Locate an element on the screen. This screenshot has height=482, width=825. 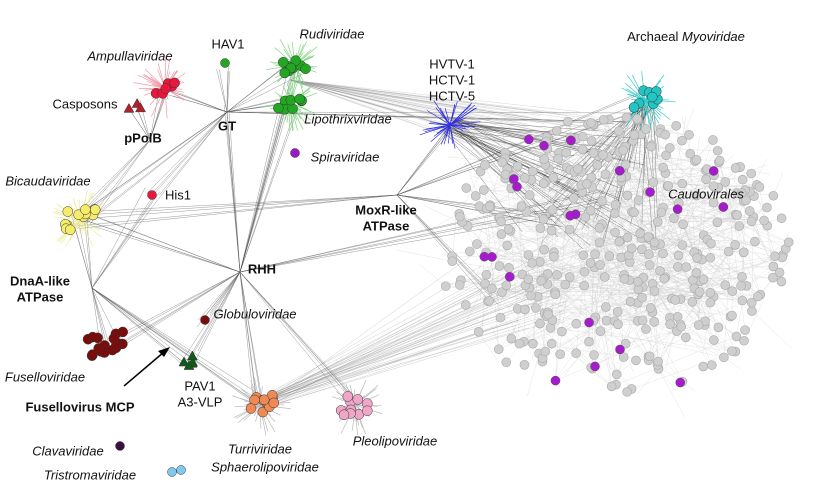
node-label: Tristromaviridae is located at coordinates (90, 474).